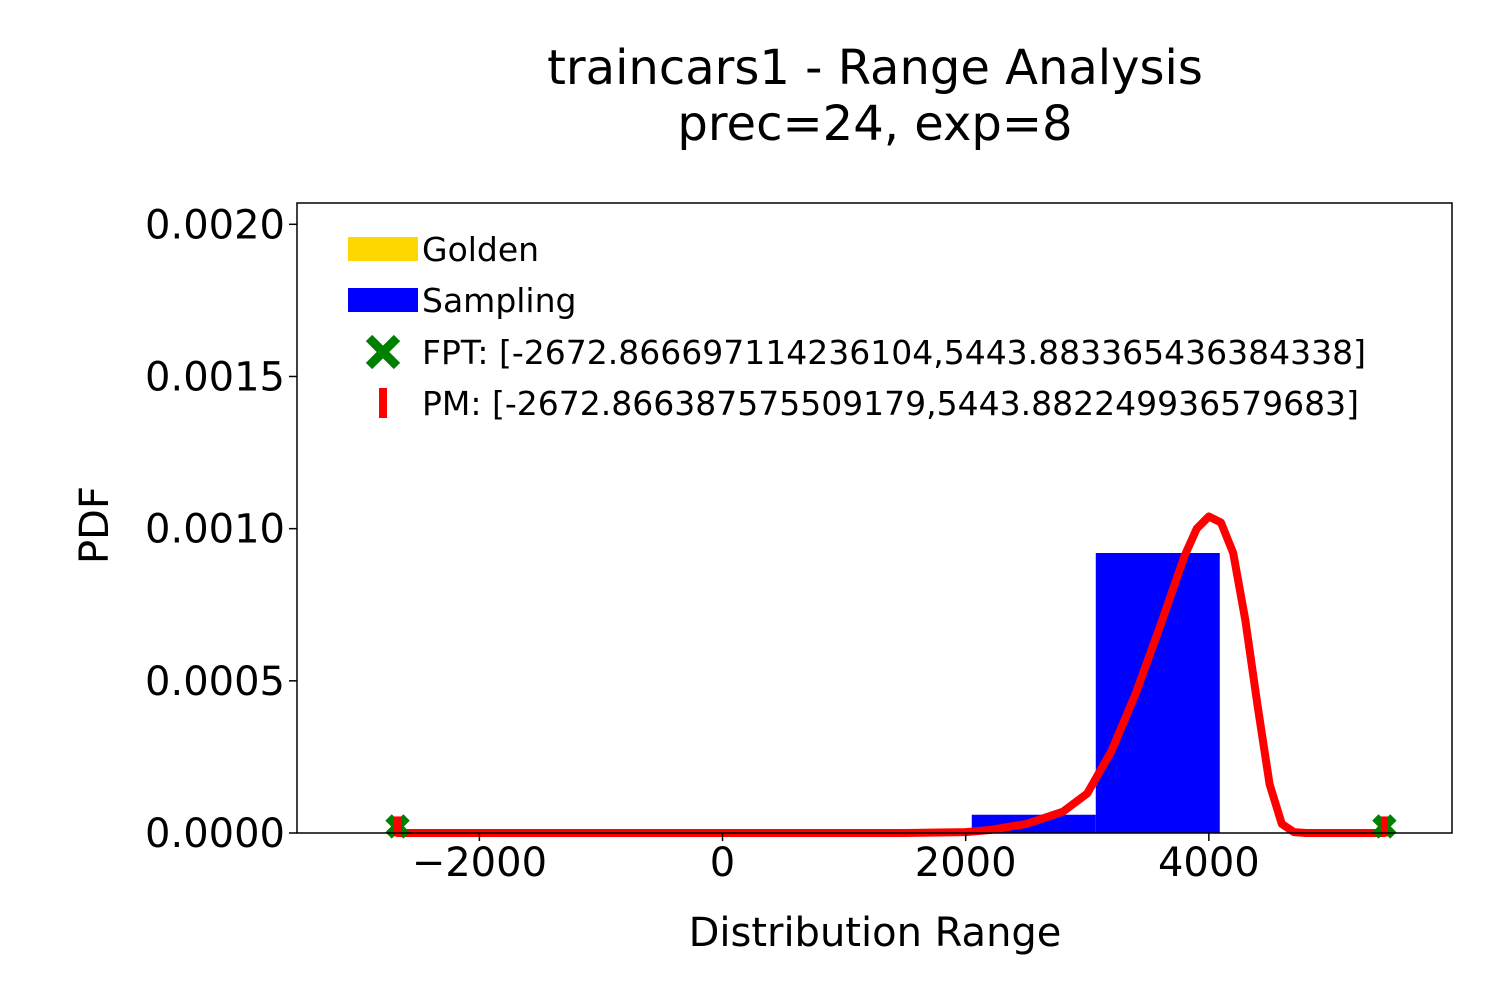  Describe the element at coordinates (480, 249) in the screenshot. I see `legend-label: Golden` at that location.